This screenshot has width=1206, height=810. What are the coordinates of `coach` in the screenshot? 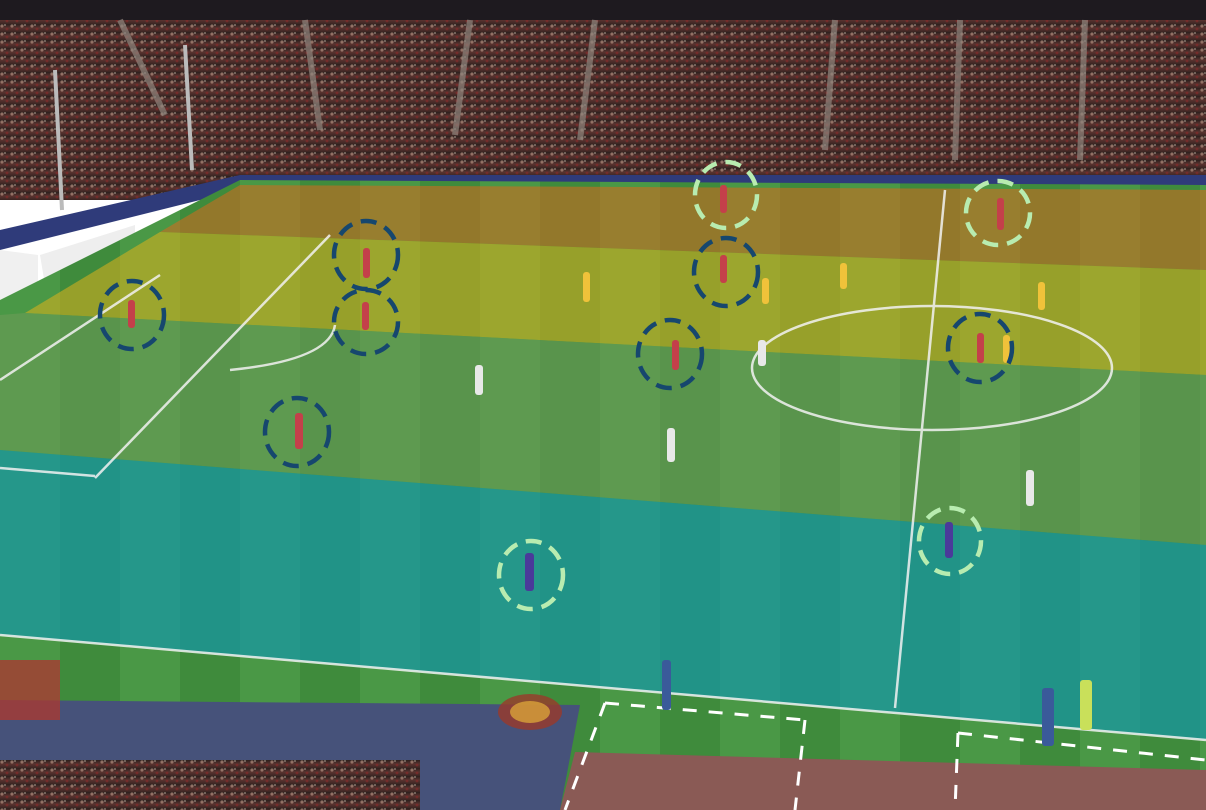 It's located at (666, 685).